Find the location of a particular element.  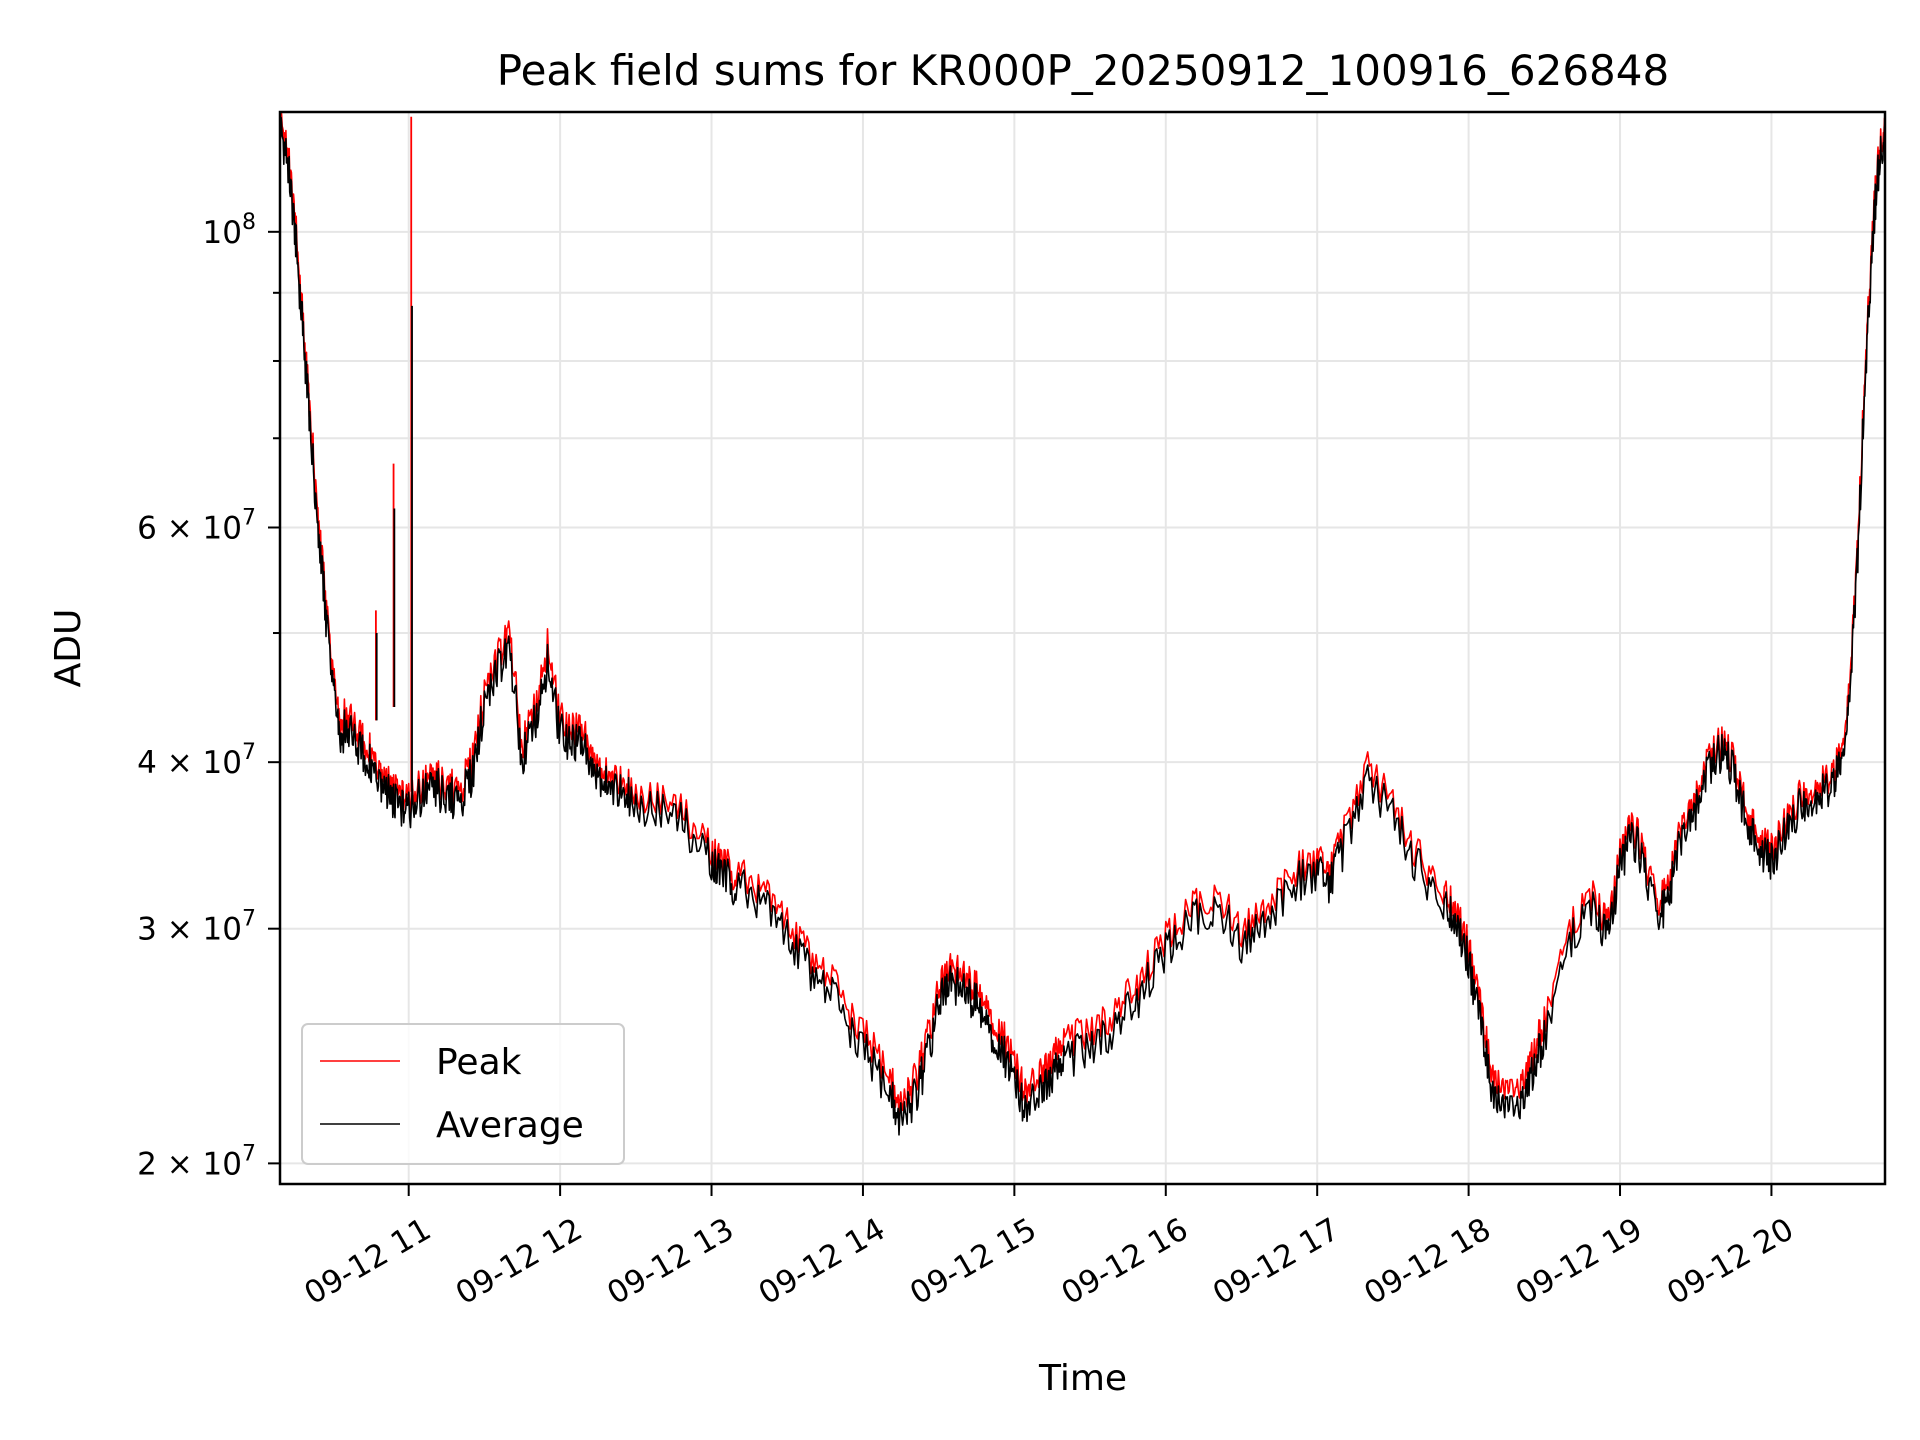

y-tick-label: 2 × 107 is located at coordinates (196, 1161).